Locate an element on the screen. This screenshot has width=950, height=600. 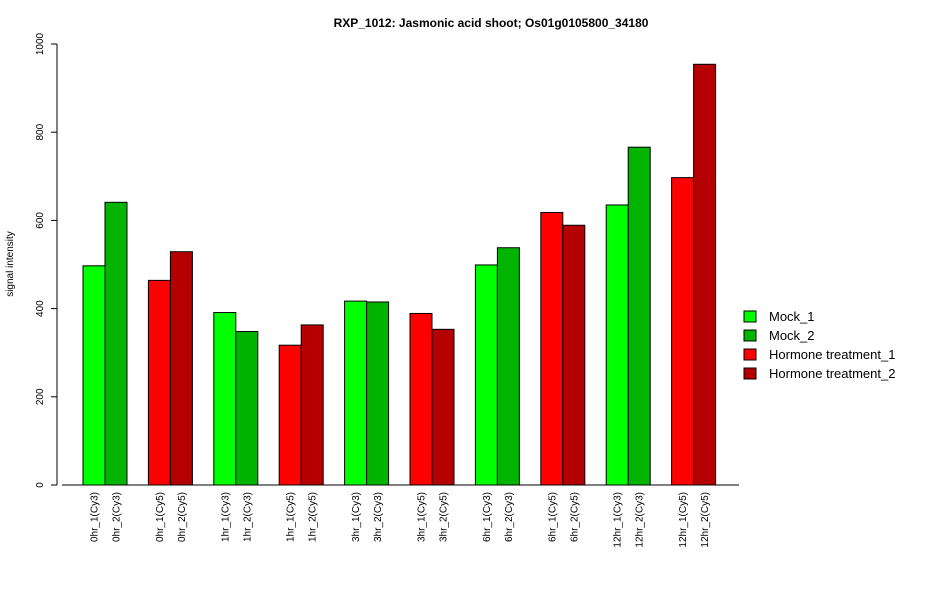
x-tick-label: 3hr_1(Cy5) is located at coordinates (422, 517).